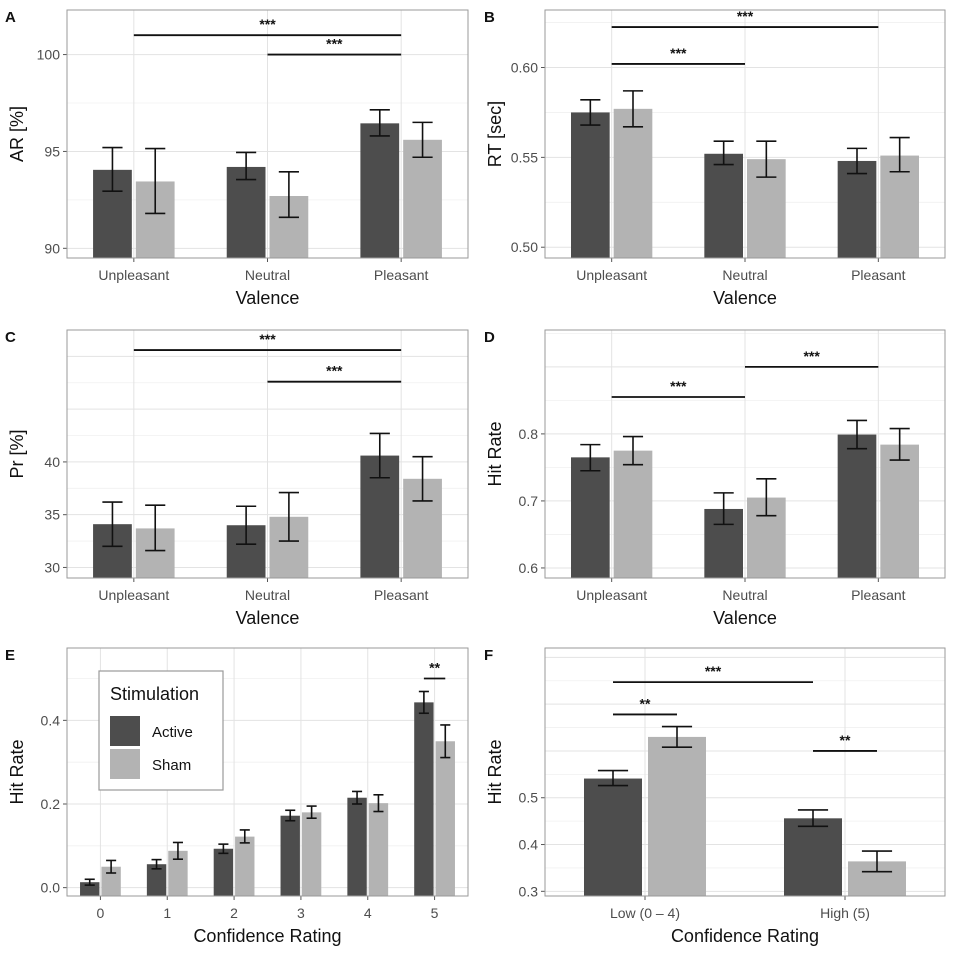  What do you see at coordinates (52, 515) in the screenshot?
I see `y-tick-label: 35` at bounding box center [52, 515].